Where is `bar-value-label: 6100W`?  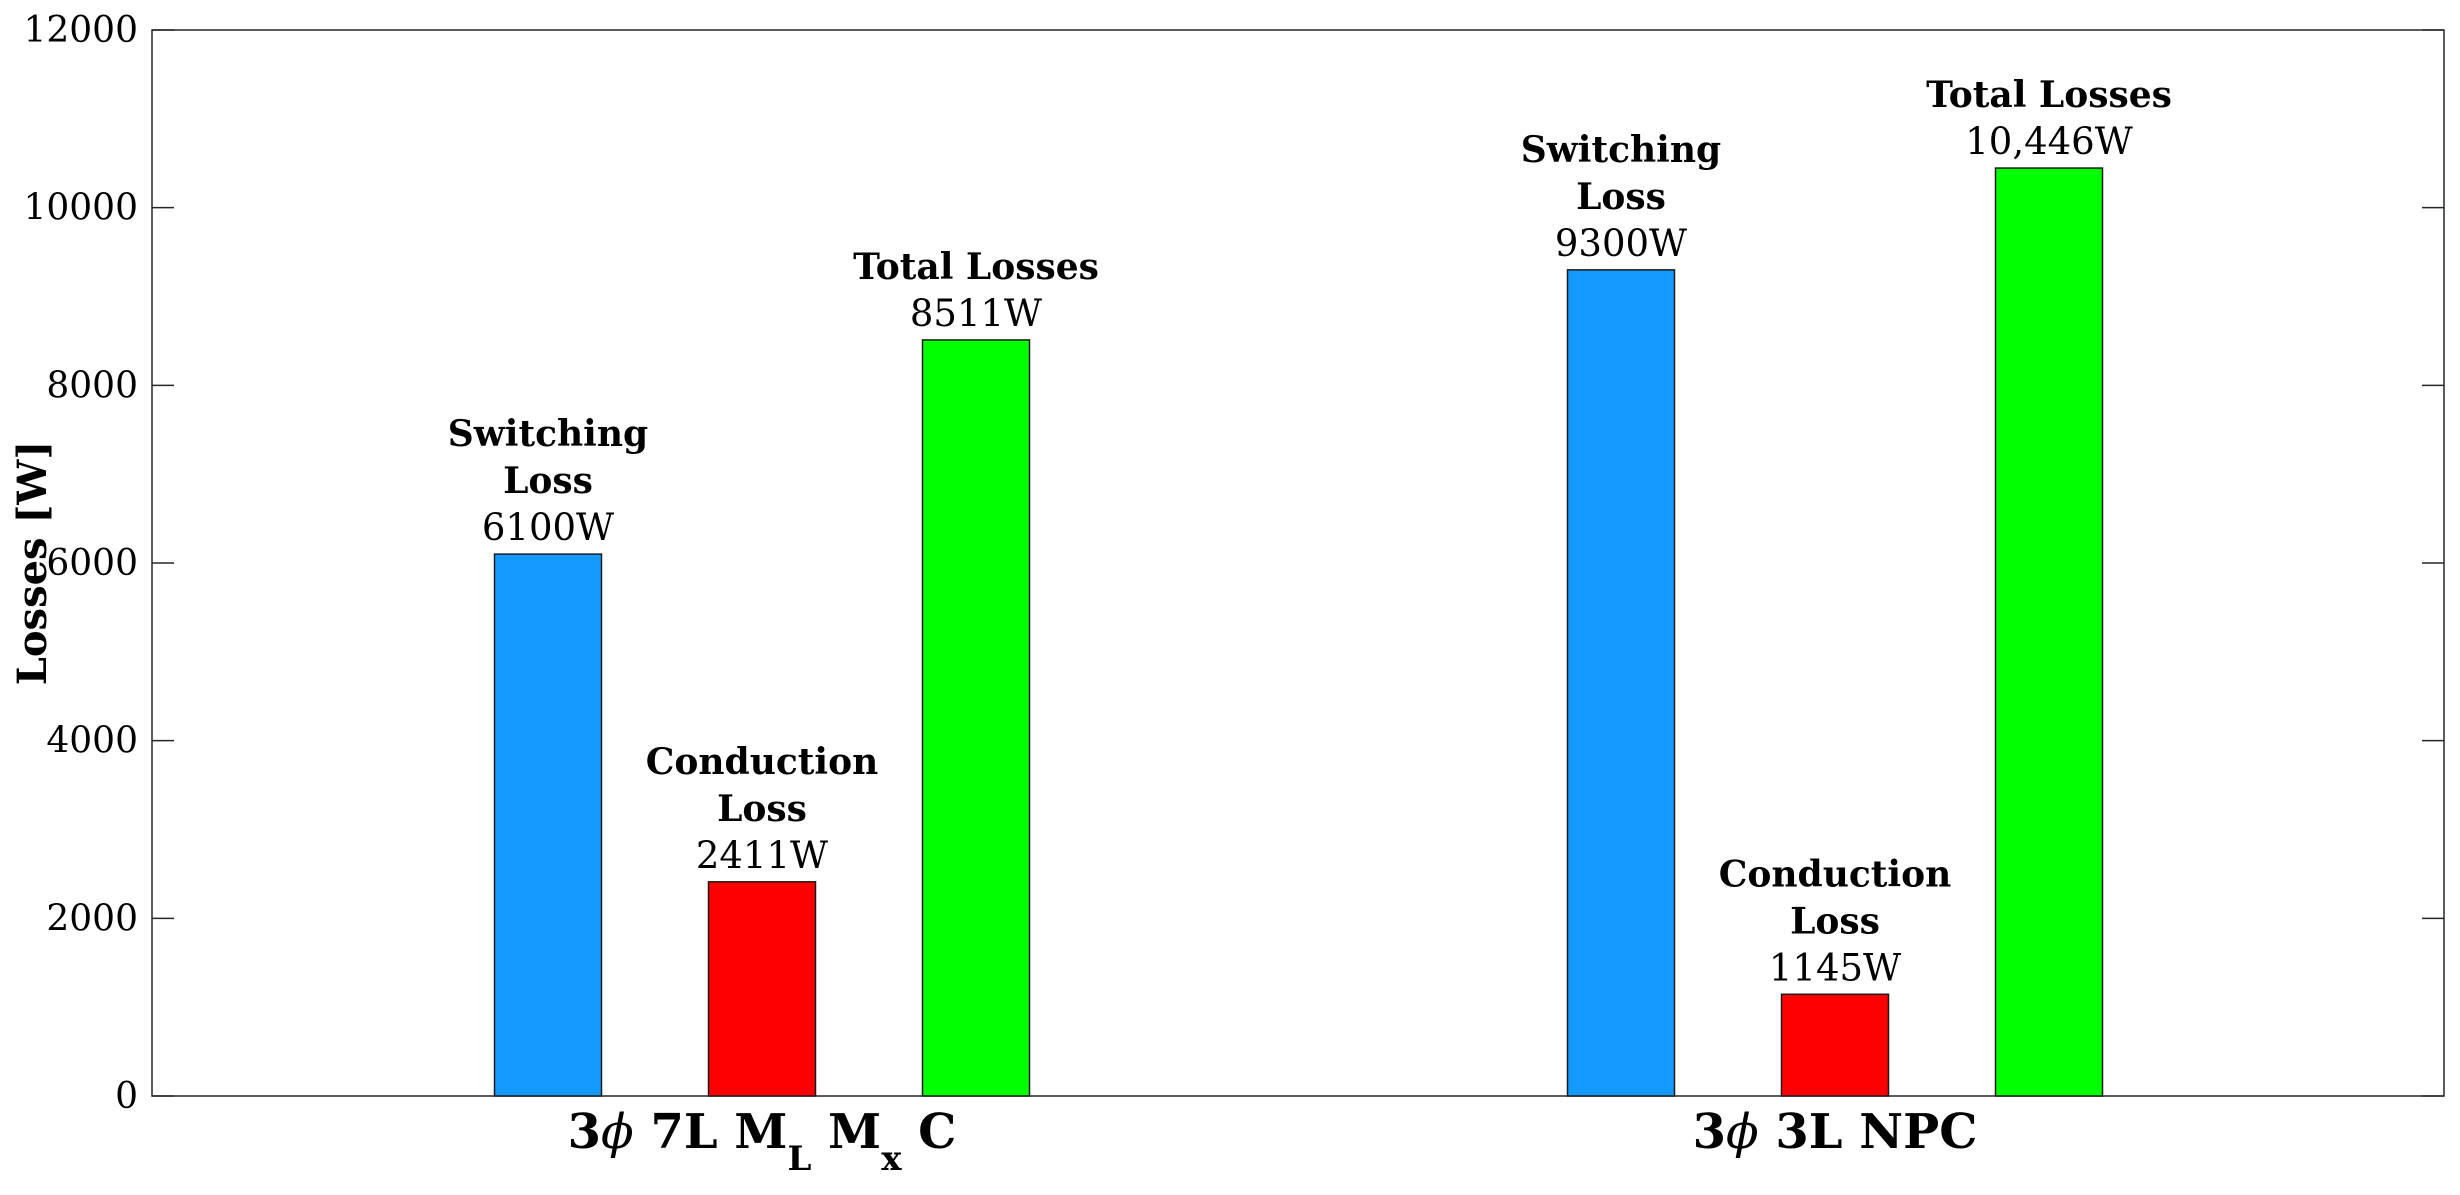
bar-value-label: 6100W is located at coordinates (548, 527).